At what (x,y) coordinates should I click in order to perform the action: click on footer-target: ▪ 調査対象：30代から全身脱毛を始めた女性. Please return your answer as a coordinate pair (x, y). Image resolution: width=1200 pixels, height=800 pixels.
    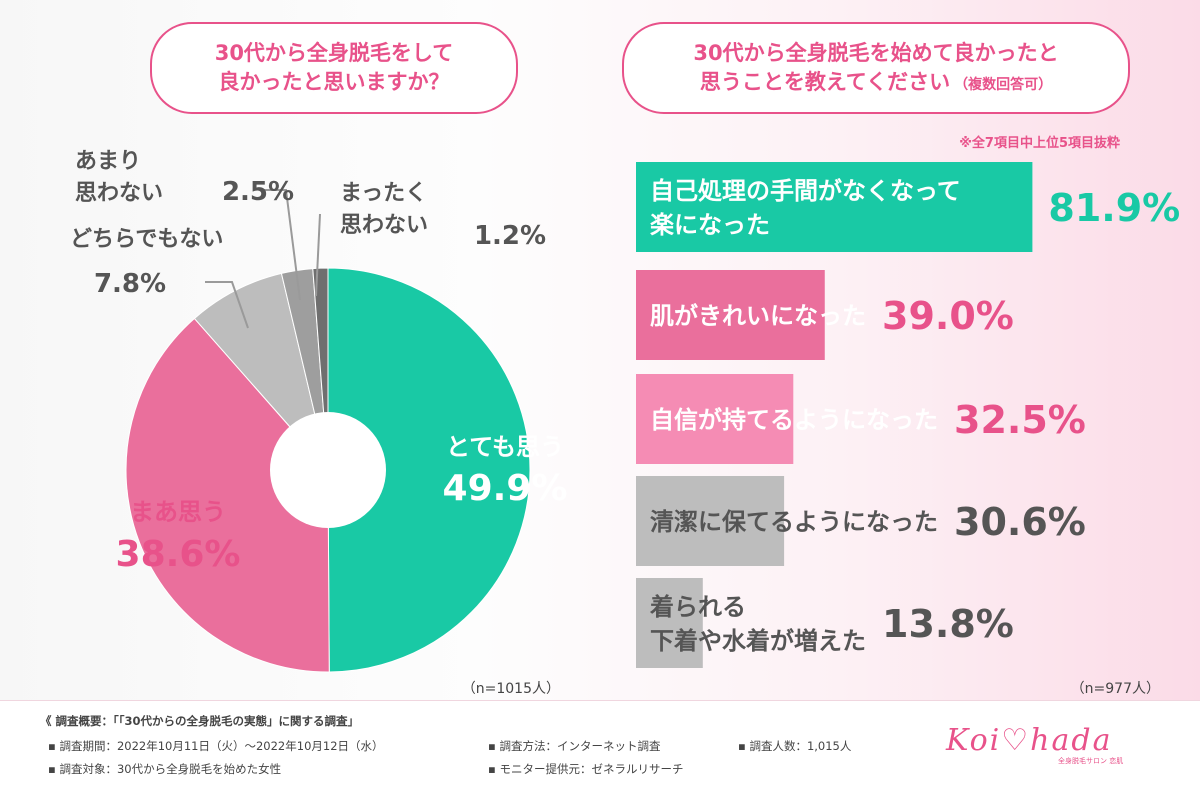
    Looking at the image, I should click on (165, 769).